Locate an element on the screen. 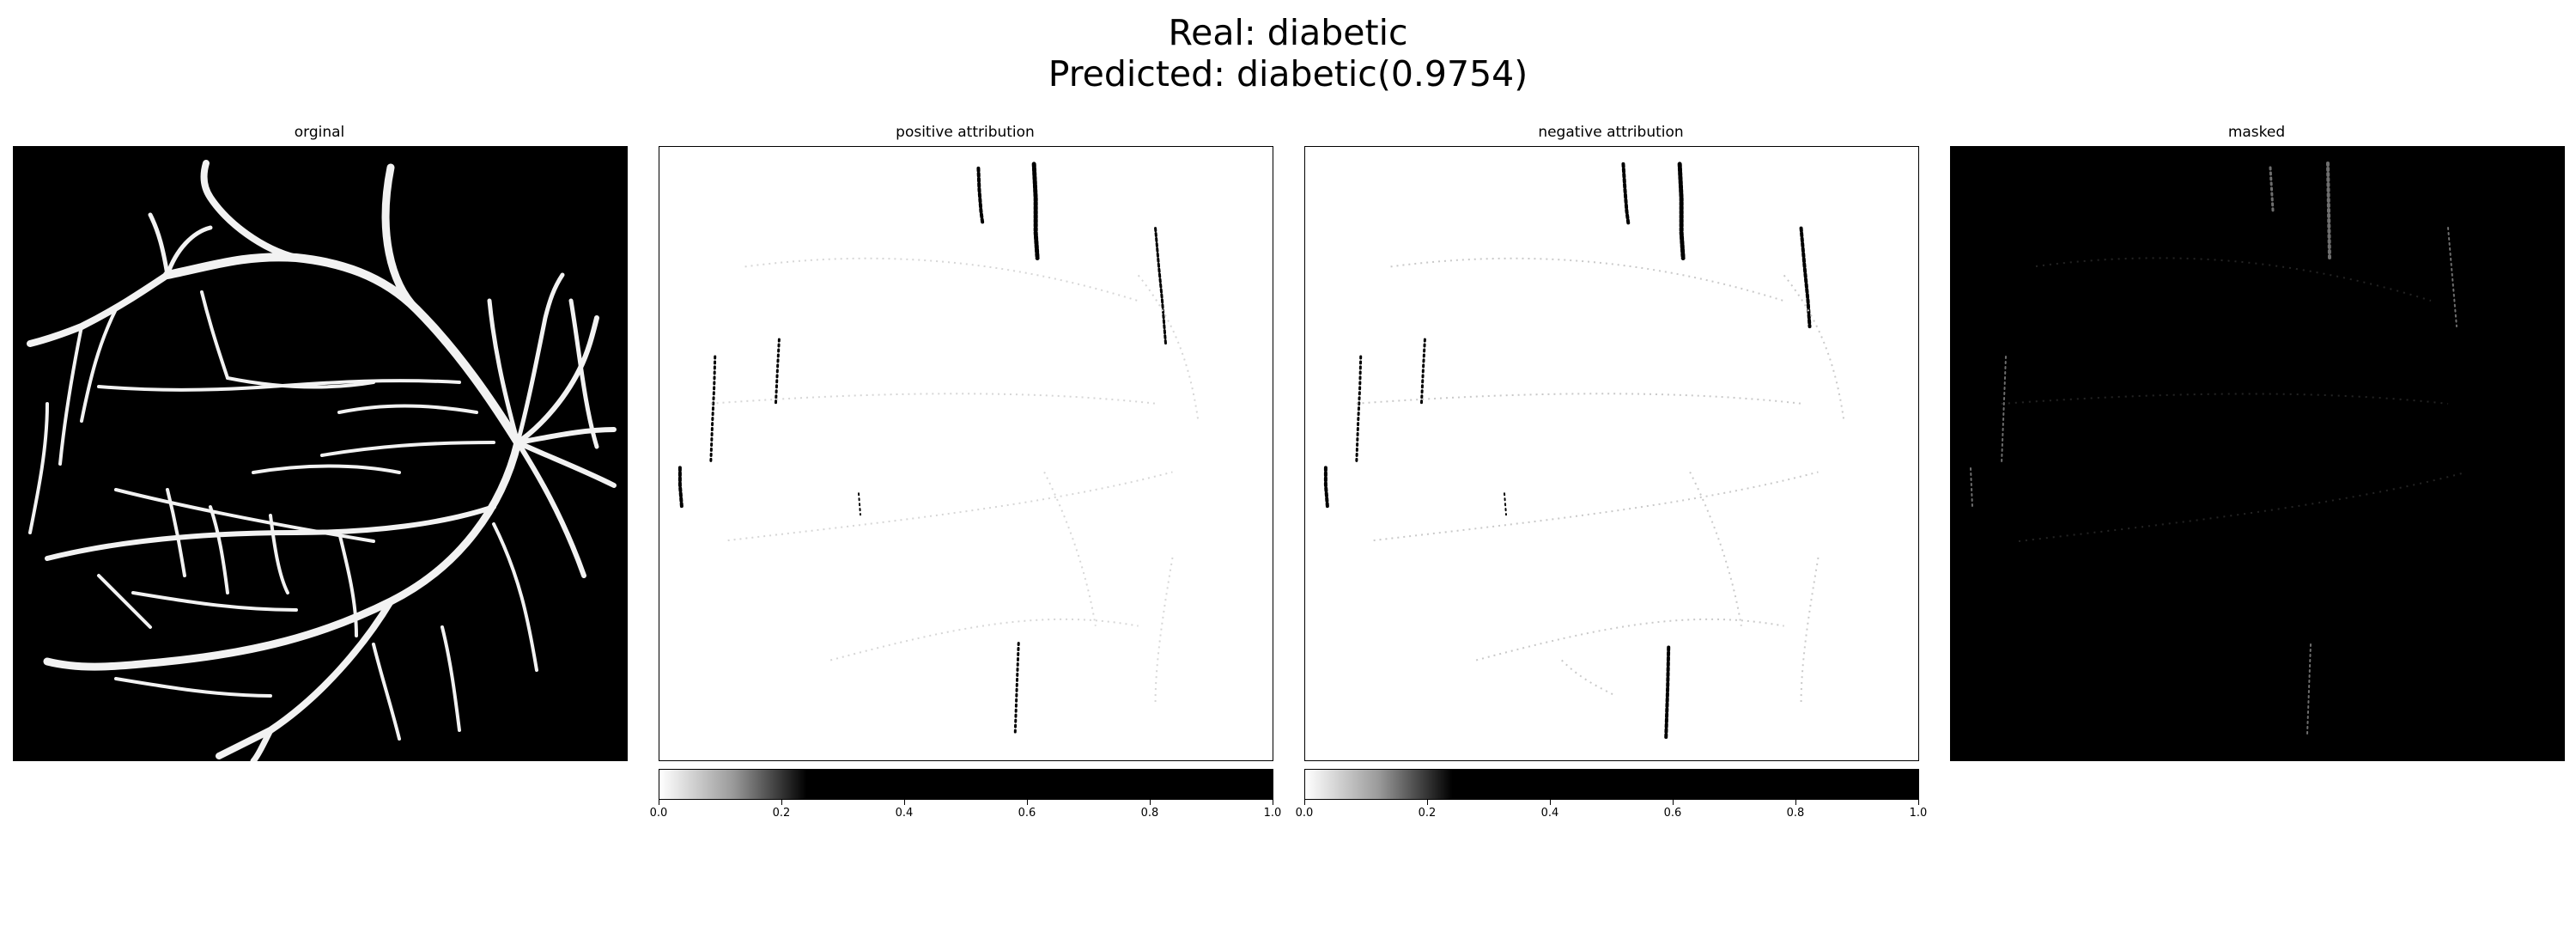 The height and width of the screenshot is (945, 2576). negative-attribution-image is located at coordinates (1584, 451).